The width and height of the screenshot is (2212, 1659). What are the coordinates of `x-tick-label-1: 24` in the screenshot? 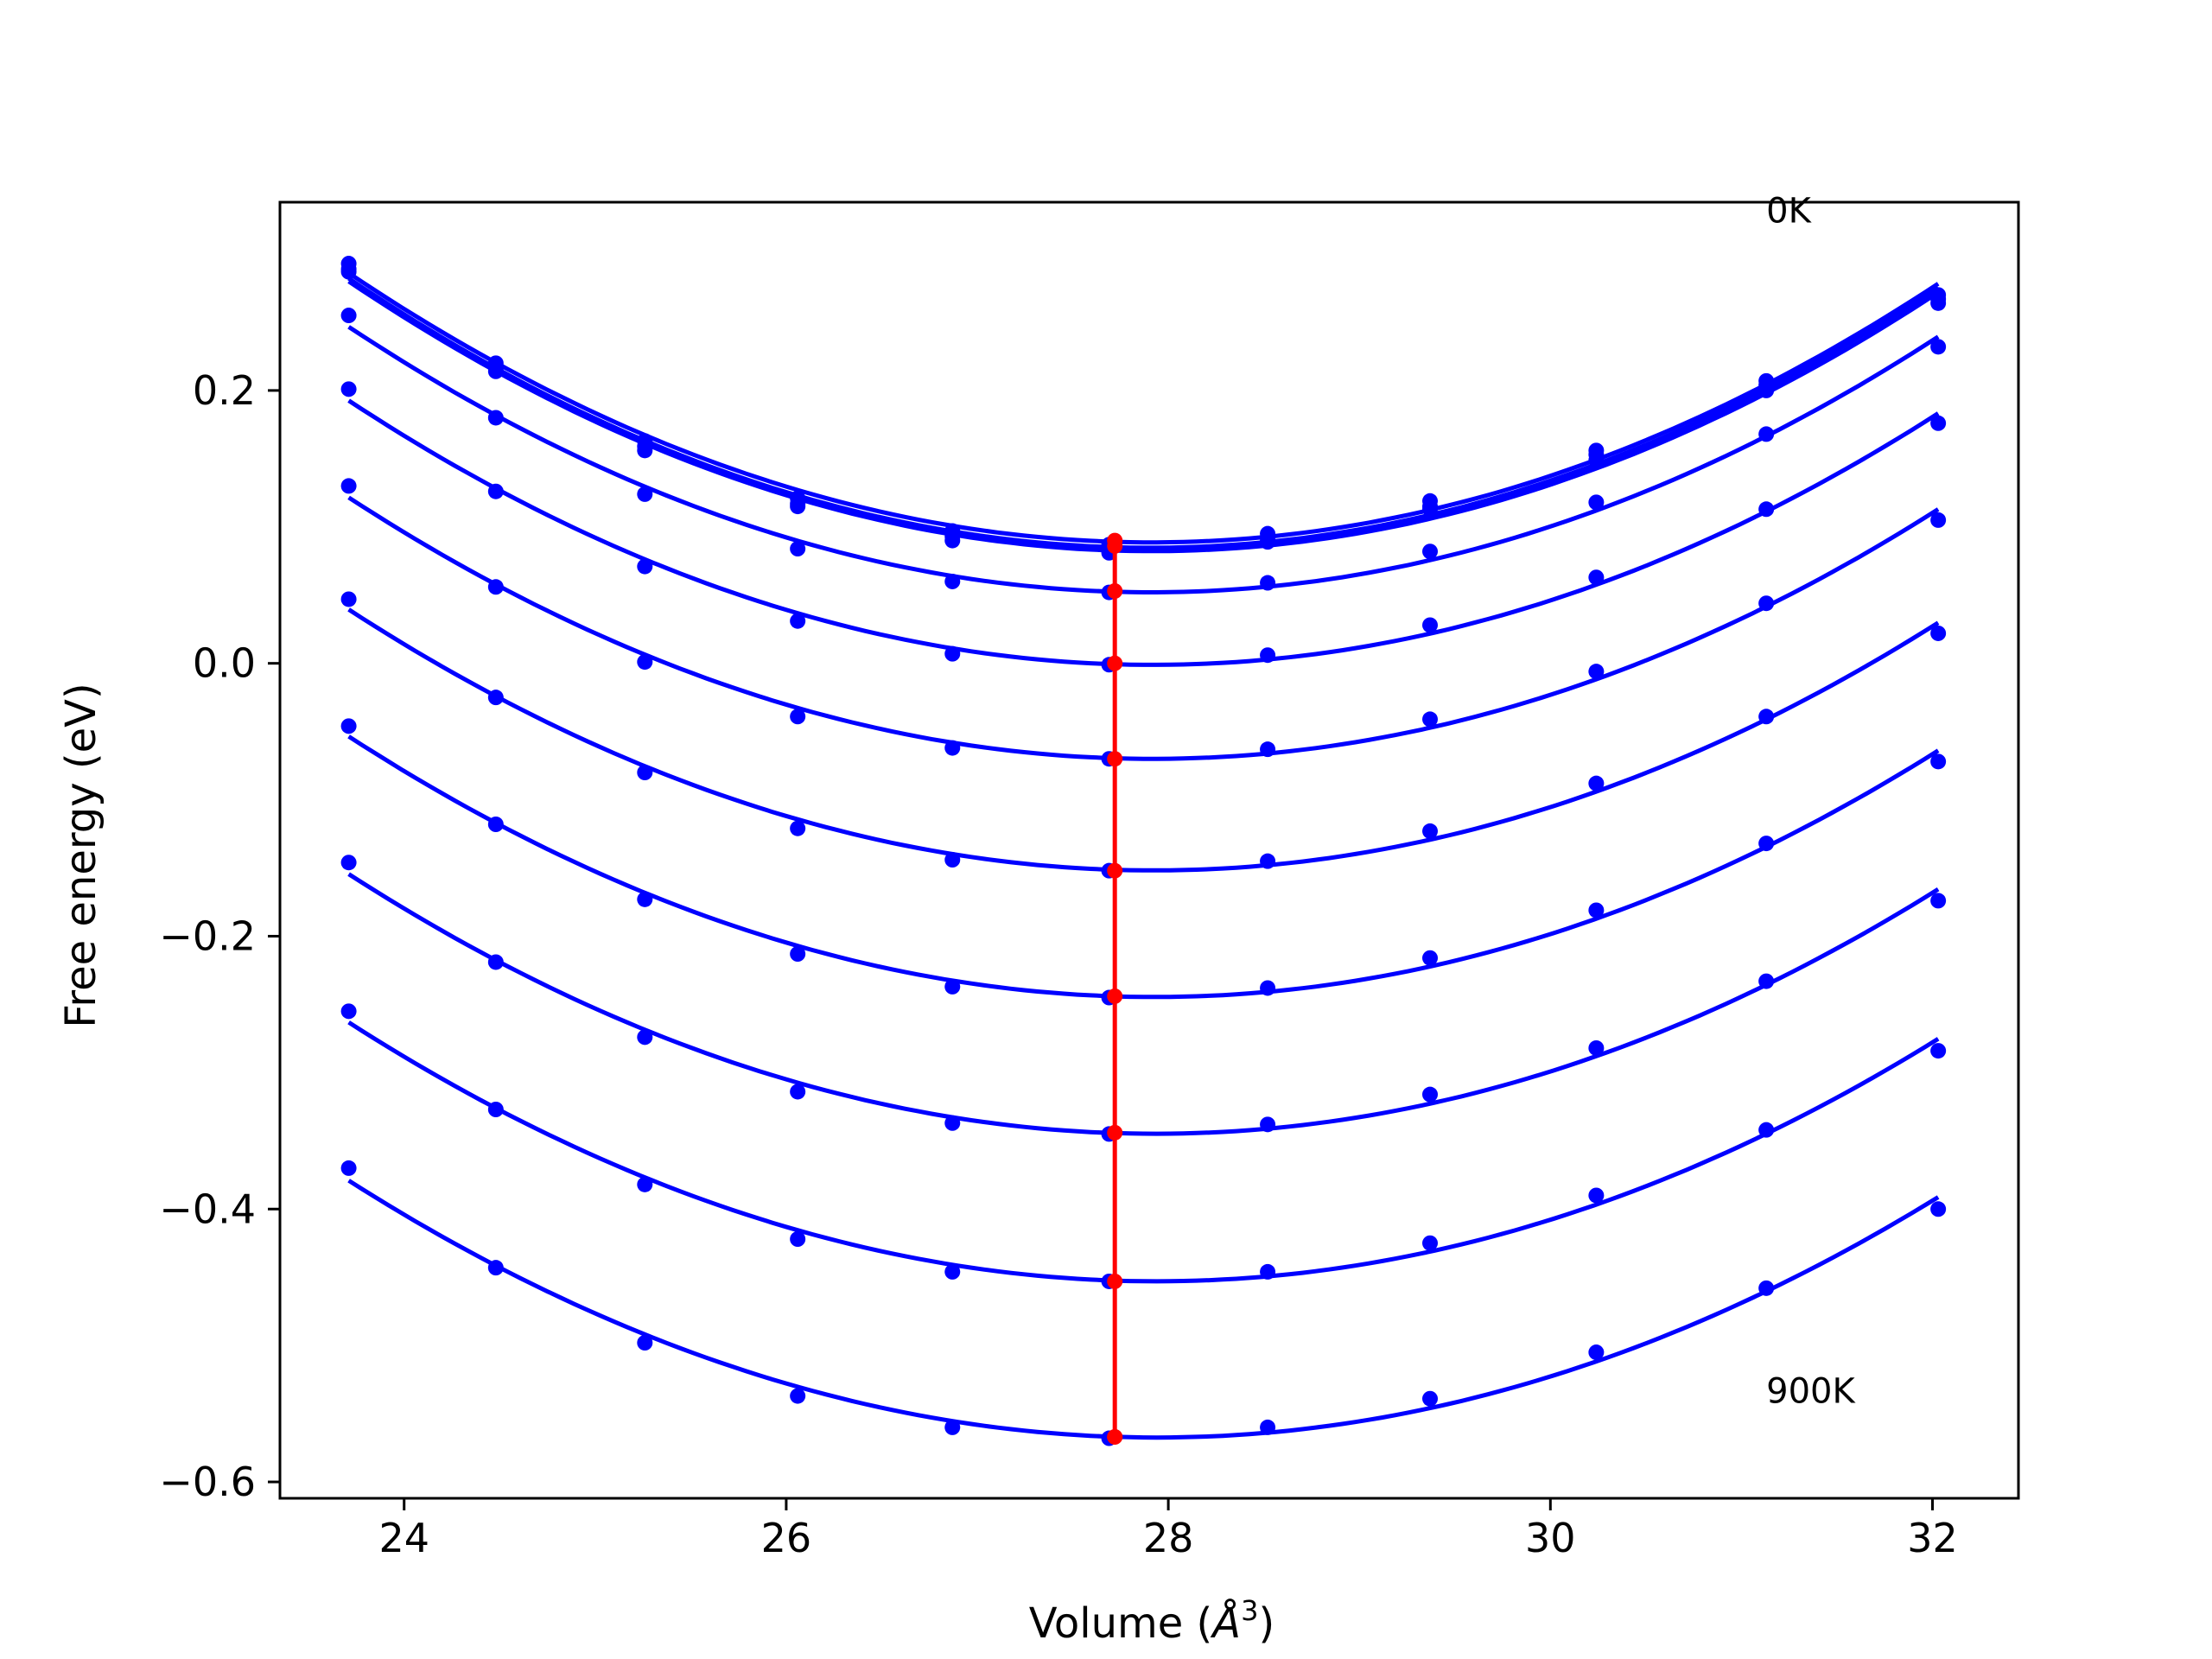 It's located at (403, 1538).